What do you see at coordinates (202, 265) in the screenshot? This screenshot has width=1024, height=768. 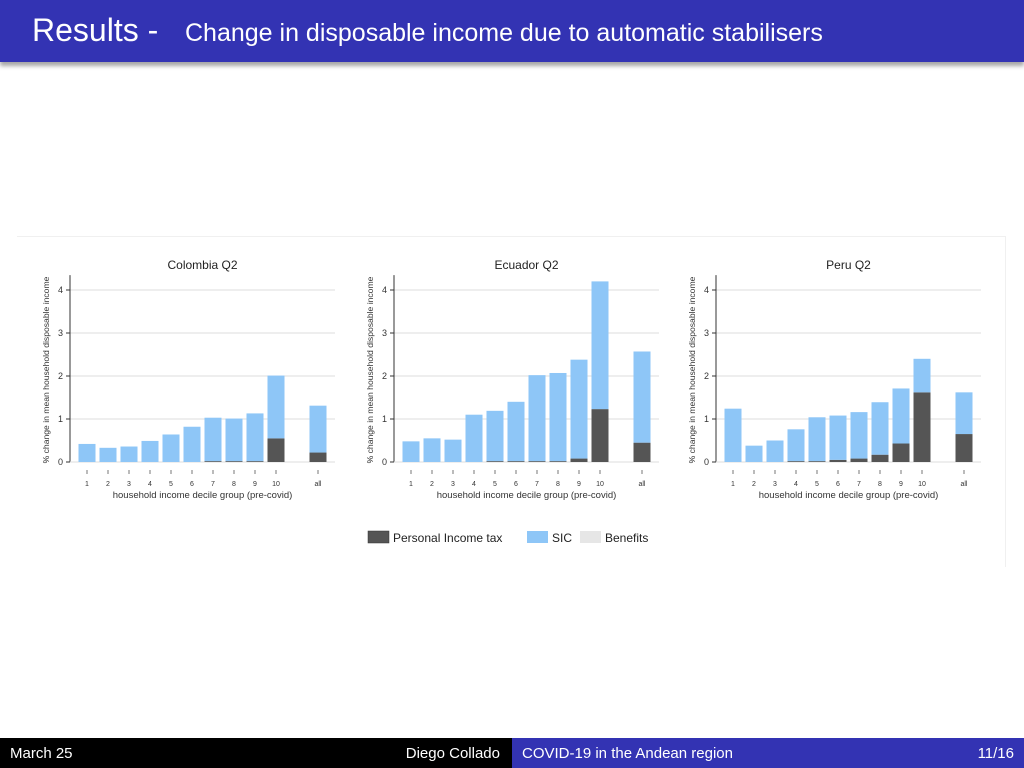 I see `chart-title: Colombia Q2` at bounding box center [202, 265].